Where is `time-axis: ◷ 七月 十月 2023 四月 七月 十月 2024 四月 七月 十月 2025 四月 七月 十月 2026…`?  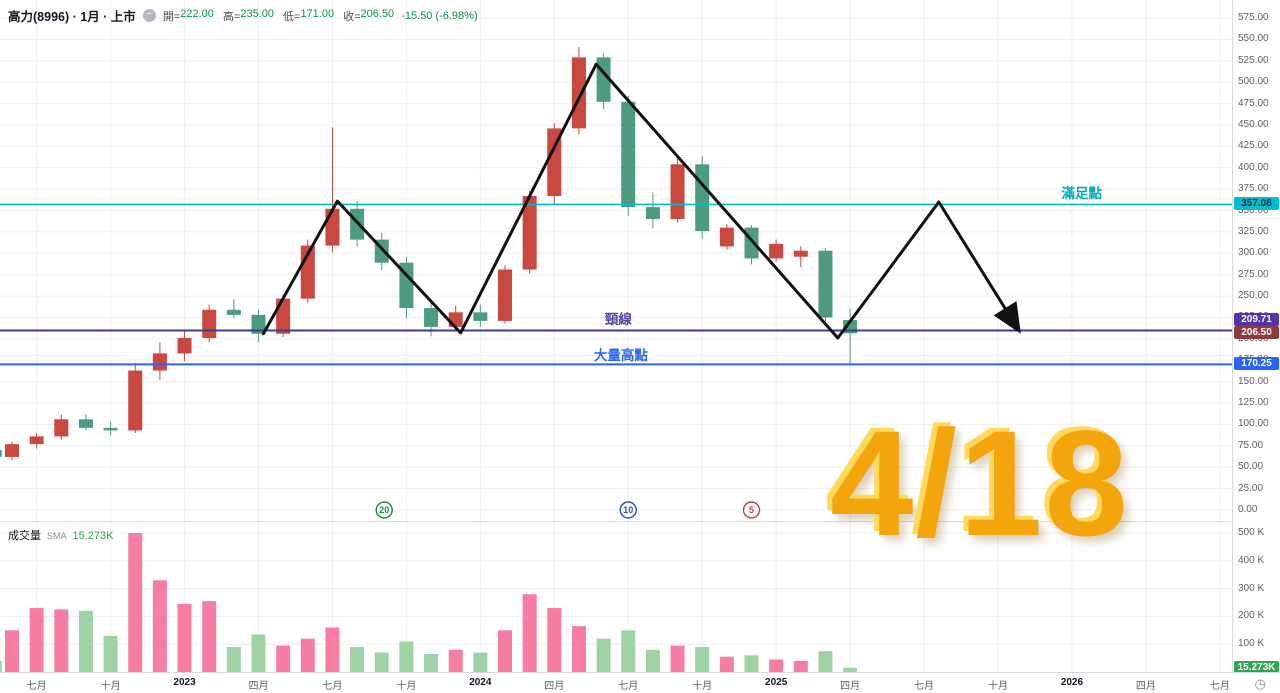 time-axis: ◷ 七月 十月 2023 四月 七月 十月 2024 四月 七月 十月 2025 四月 七月 十月 2026… is located at coordinates (640, 682).